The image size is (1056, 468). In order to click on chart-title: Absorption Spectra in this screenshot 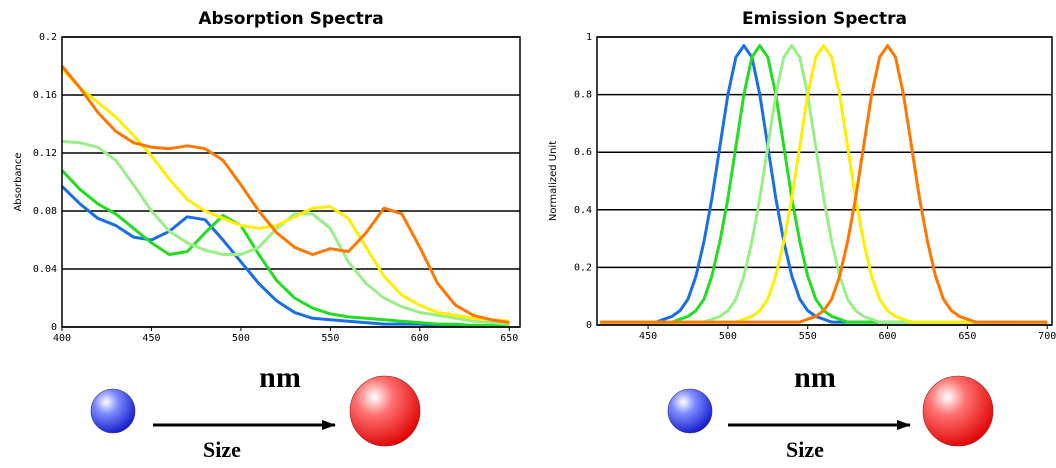, I will do `click(290, 19)`.